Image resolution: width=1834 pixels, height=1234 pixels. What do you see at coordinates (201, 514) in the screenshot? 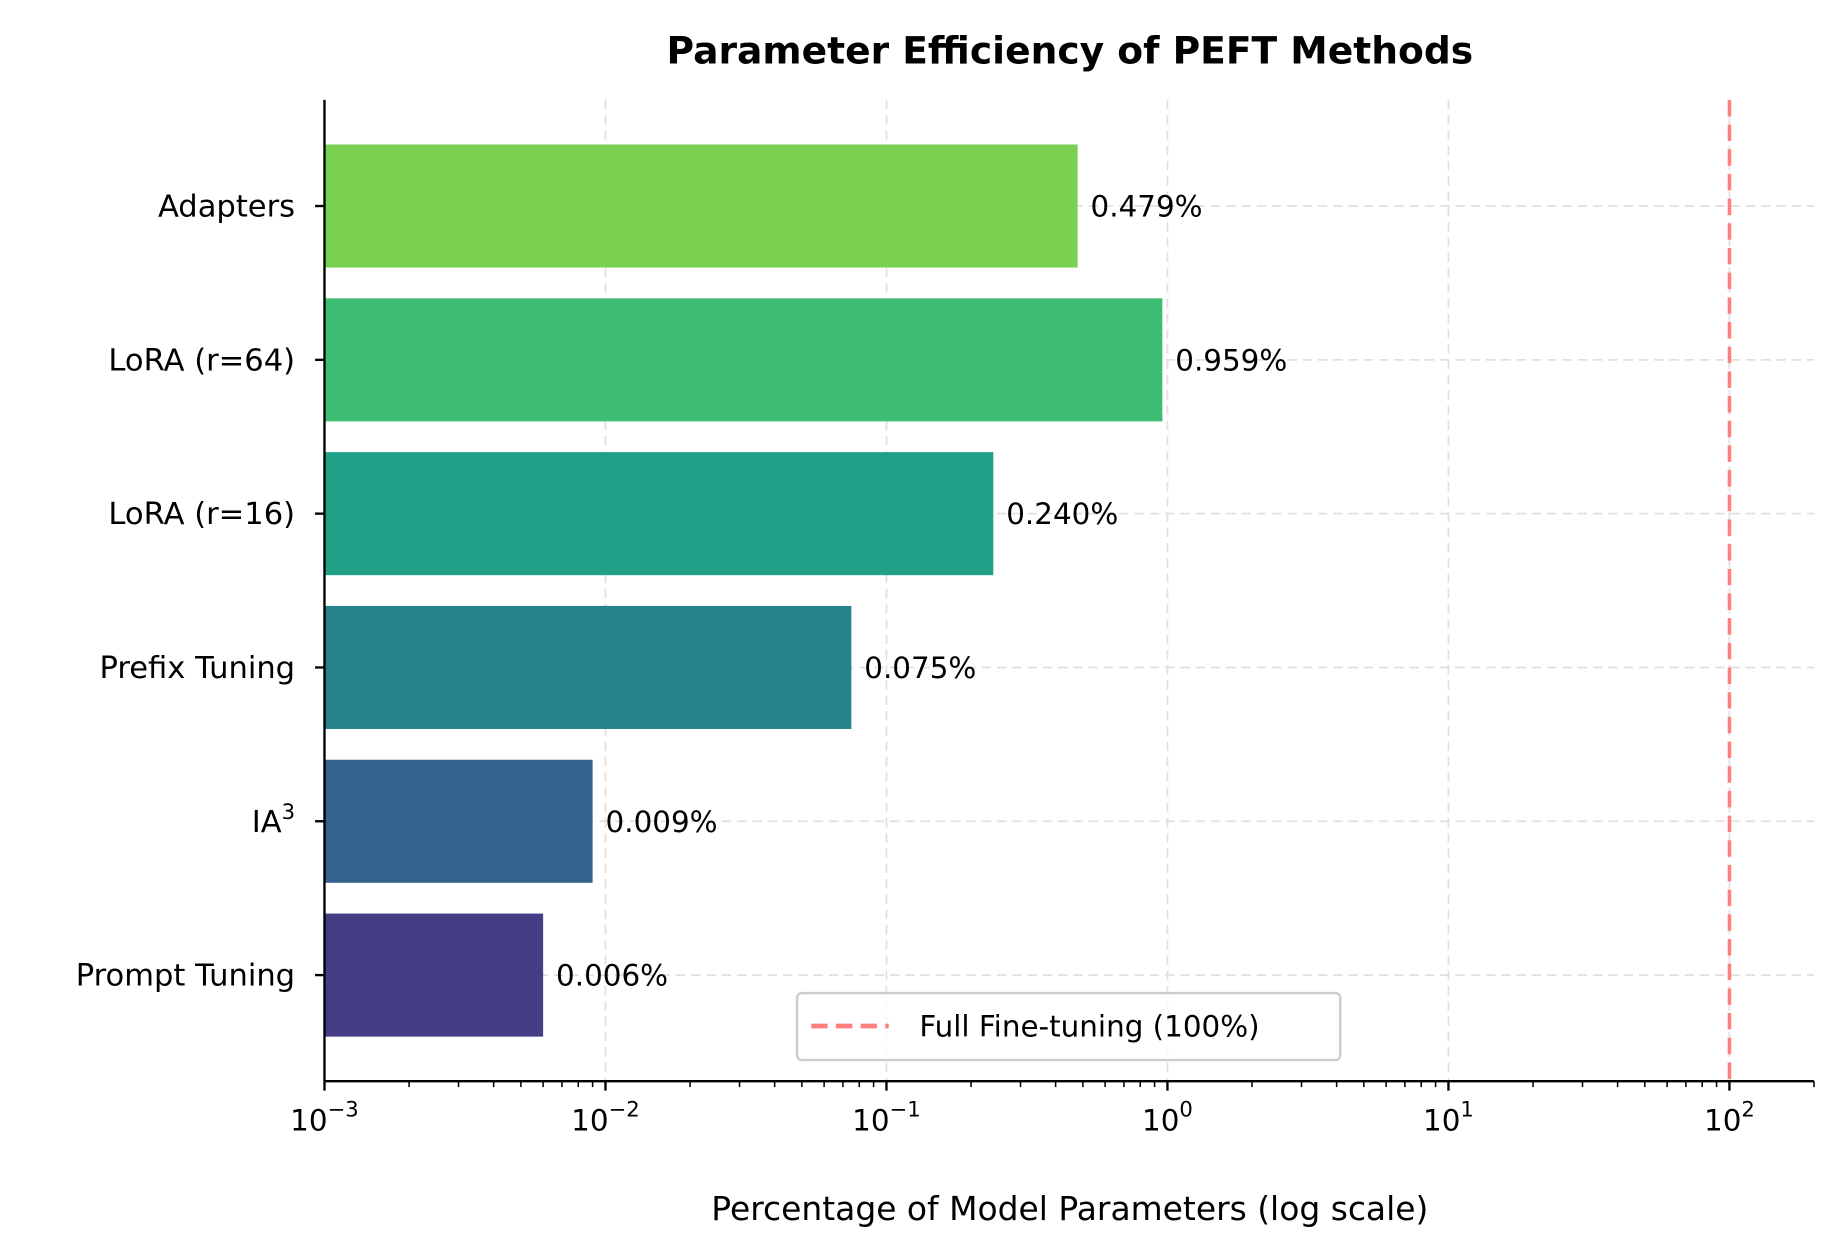
I see `category-label: LoRA (r=16)` at bounding box center [201, 514].